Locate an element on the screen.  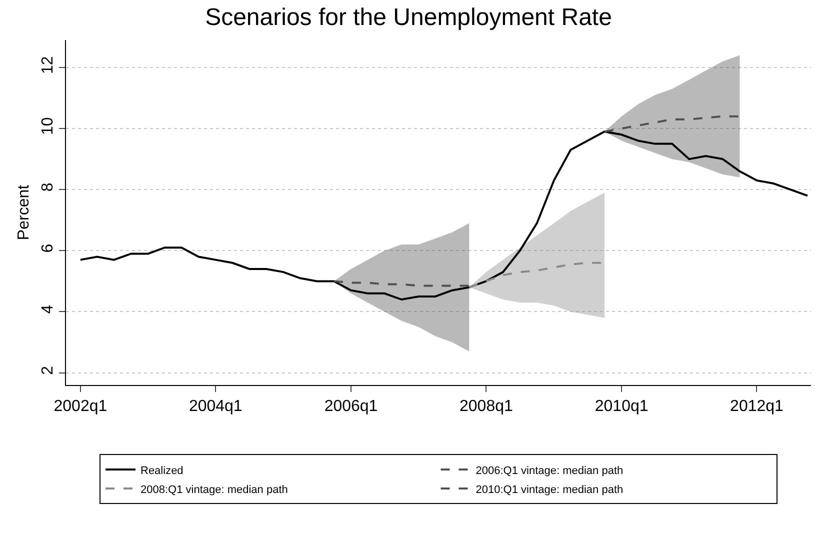
x-tick-label: 2004q1 is located at coordinates (215, 407).